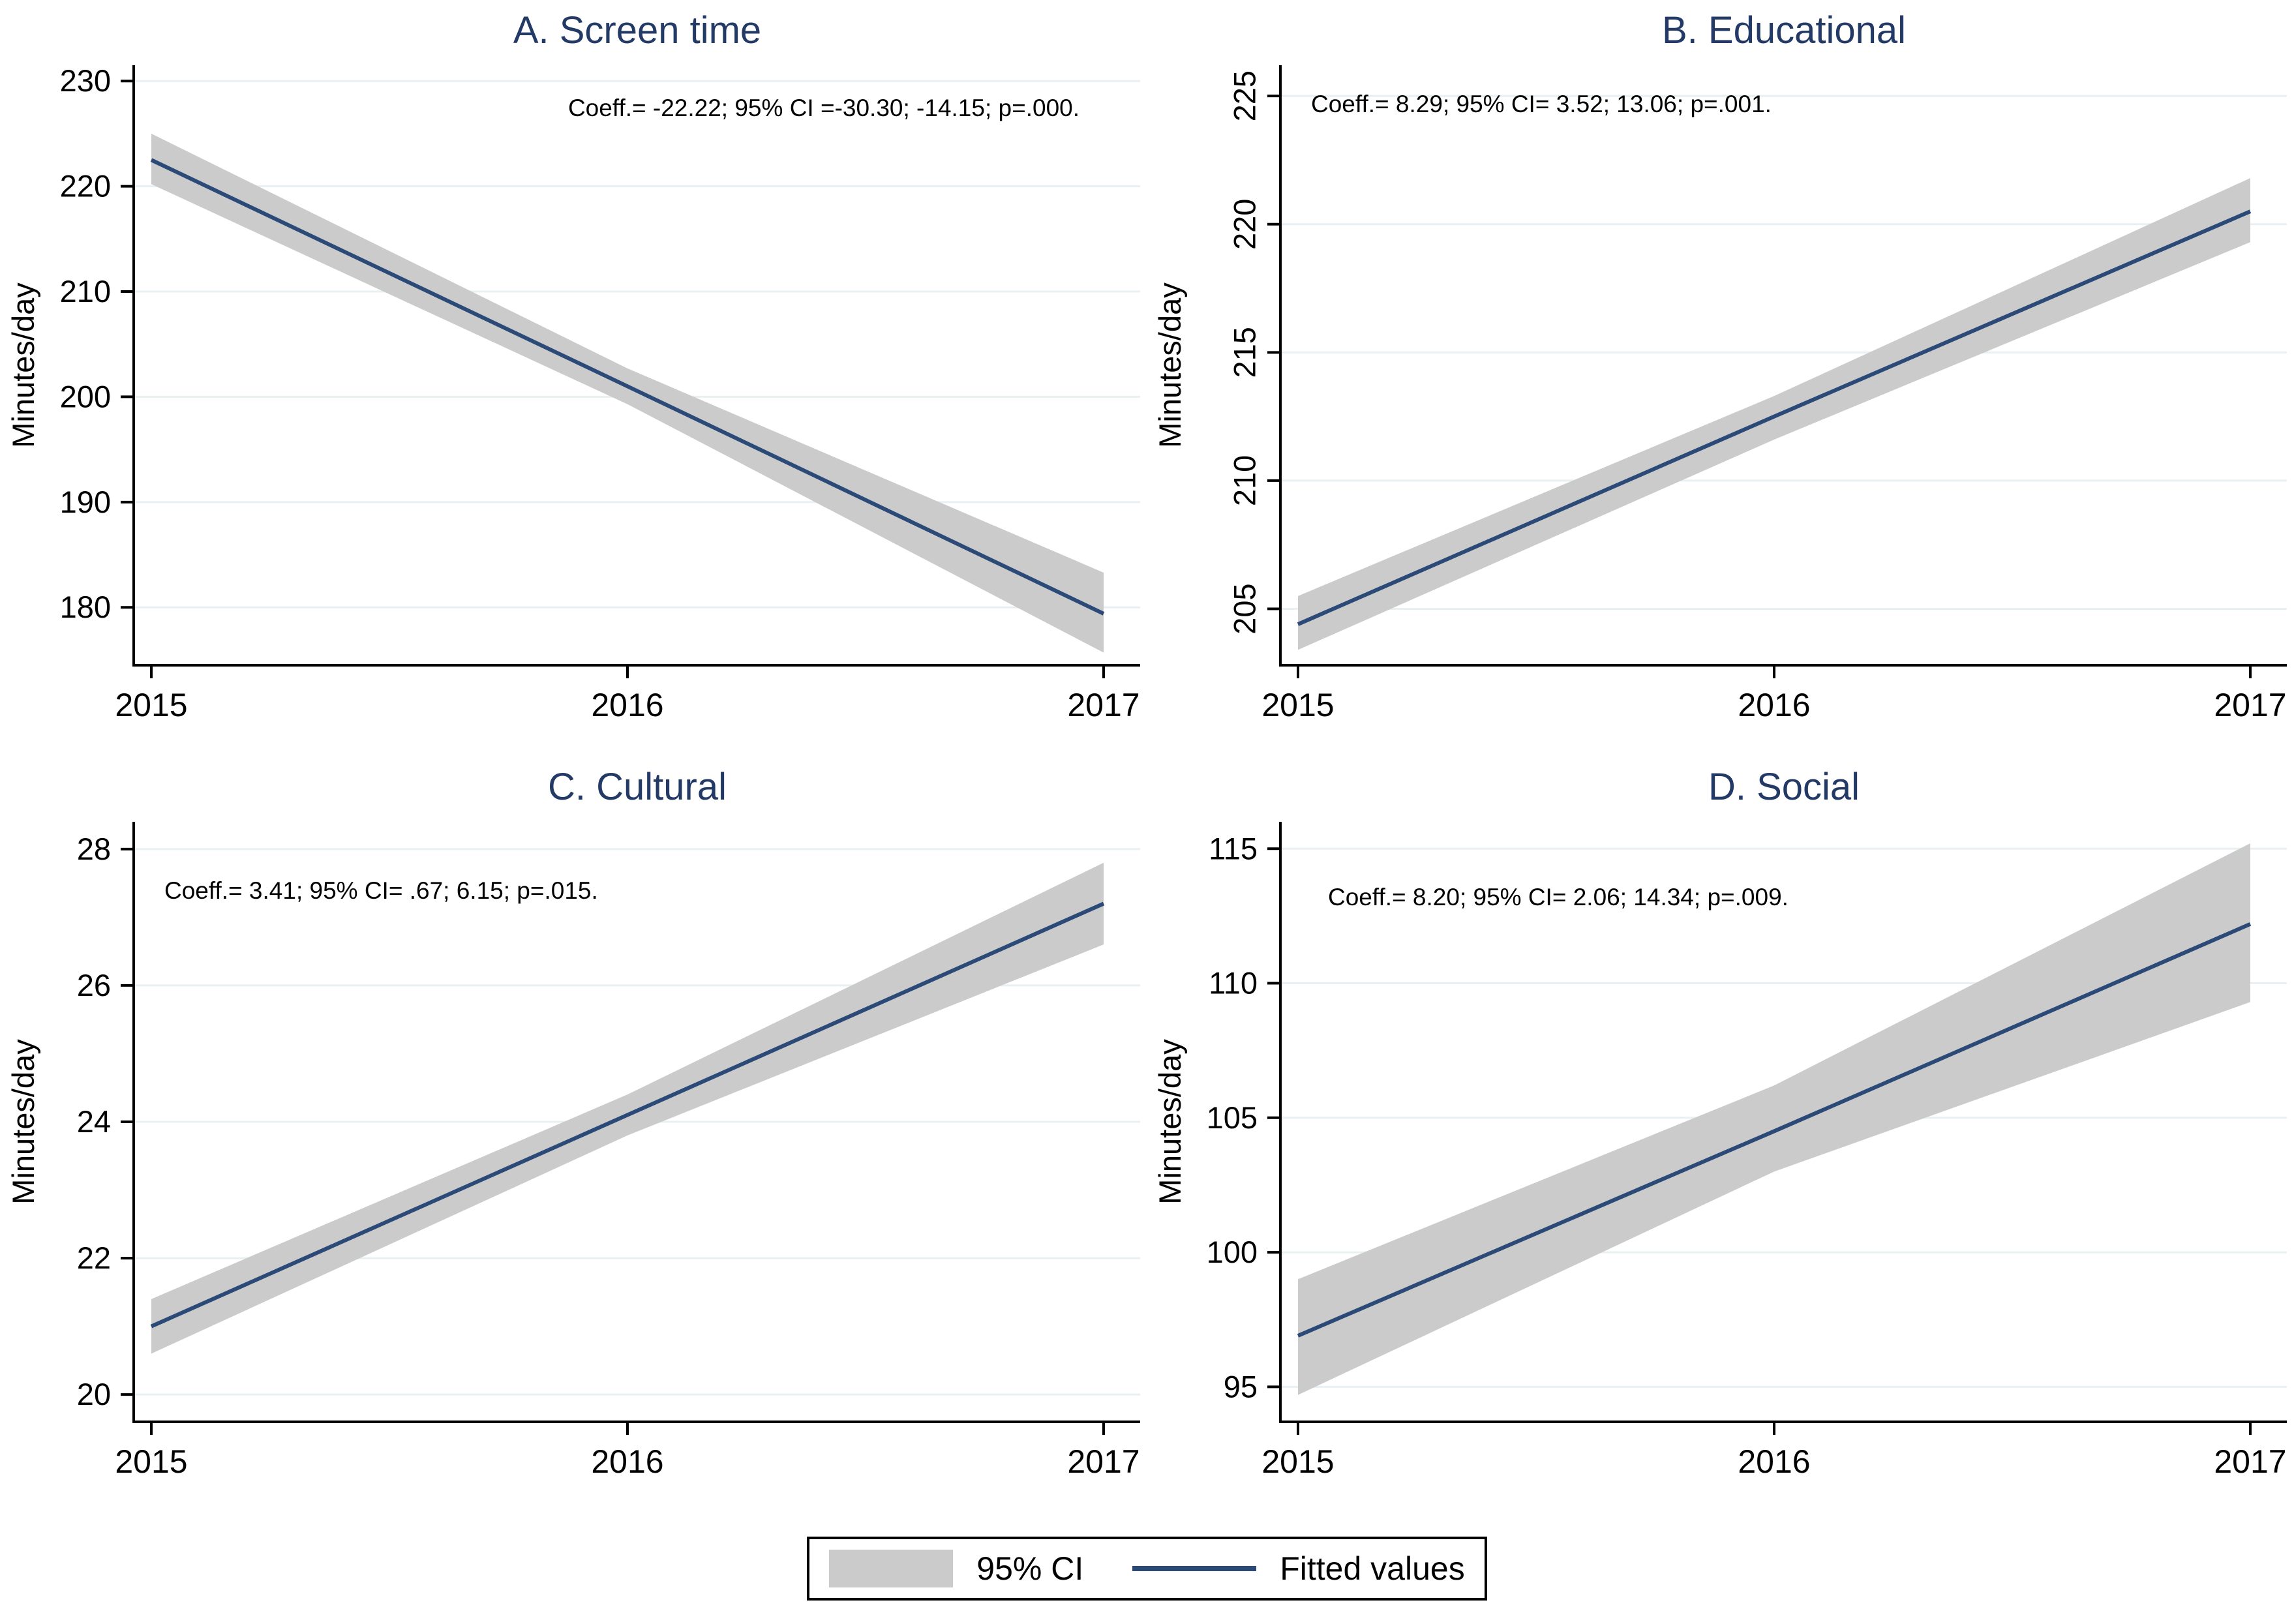  I want to click on y-tick-label: 105, so click(1232, 1117).